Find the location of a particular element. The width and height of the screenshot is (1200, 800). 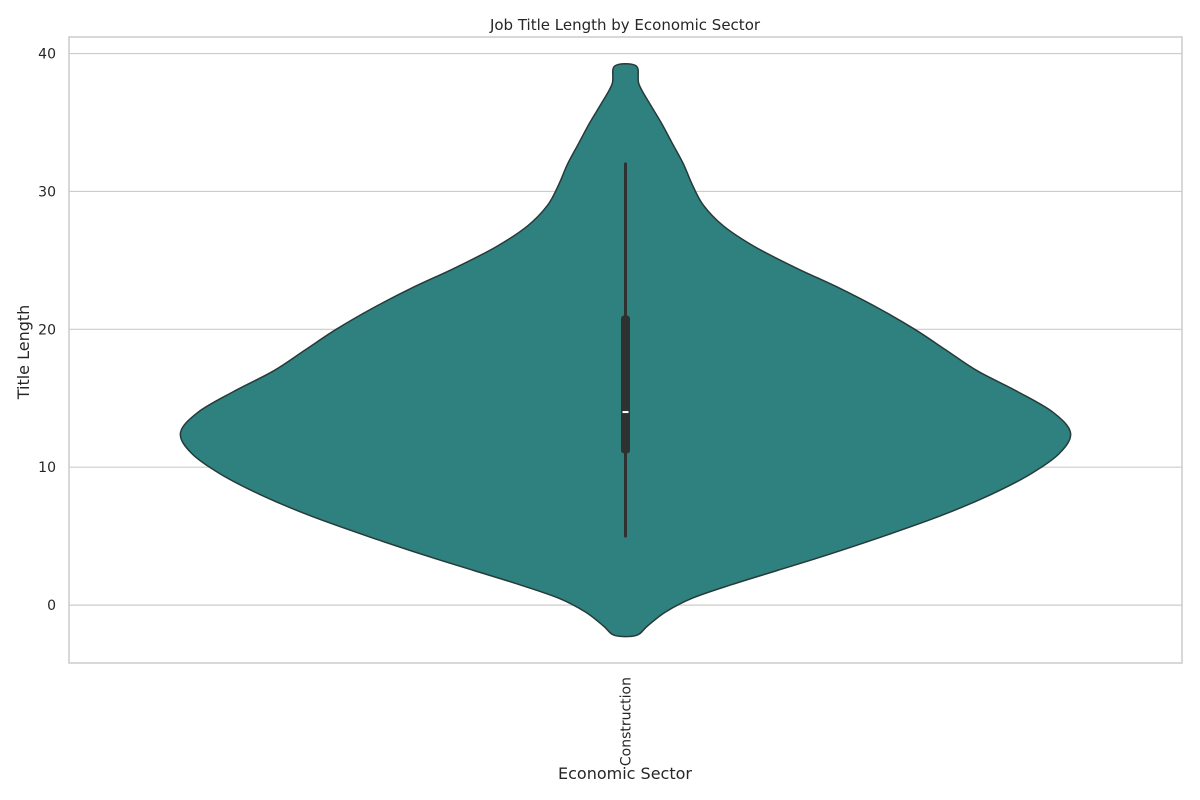

y-tick-label: 30 is located at coordinates (47, 192).